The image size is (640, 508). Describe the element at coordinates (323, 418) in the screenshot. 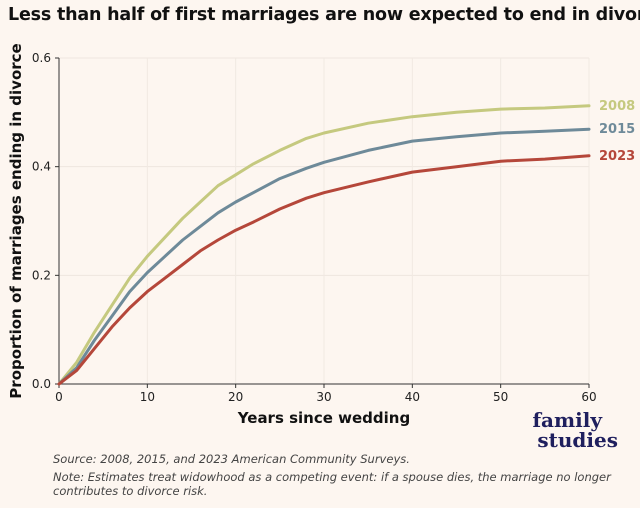

I see `x-axis-label: Years since wedding` at that location.